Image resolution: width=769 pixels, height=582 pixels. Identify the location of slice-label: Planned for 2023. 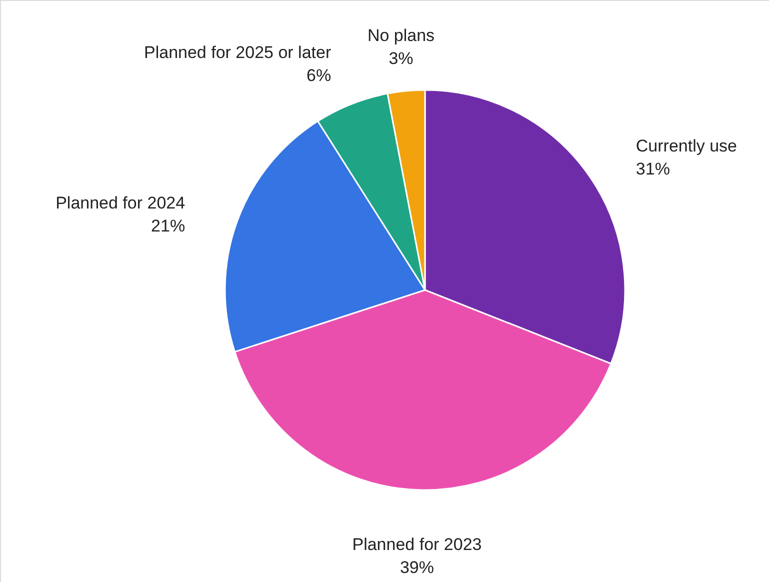
(417, 544).